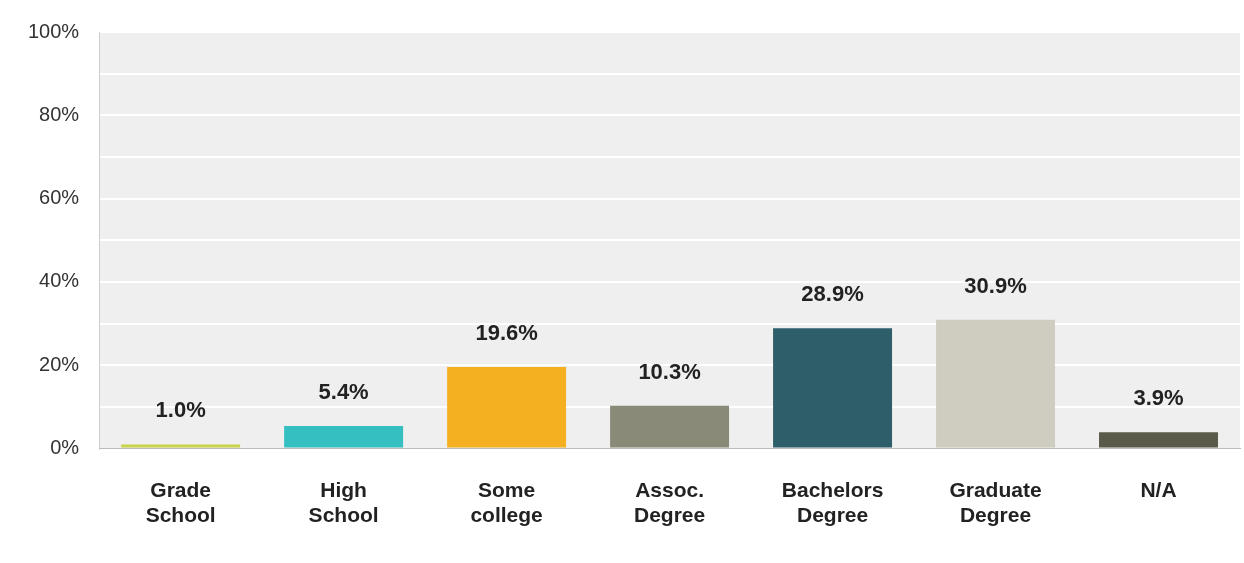 This screenshot has width=1244, height=563. What do you see at coordinates (995, 502) in the screenshot?
I see `x-tick-label: Graduate Degree` at bounding box center [995, 502].